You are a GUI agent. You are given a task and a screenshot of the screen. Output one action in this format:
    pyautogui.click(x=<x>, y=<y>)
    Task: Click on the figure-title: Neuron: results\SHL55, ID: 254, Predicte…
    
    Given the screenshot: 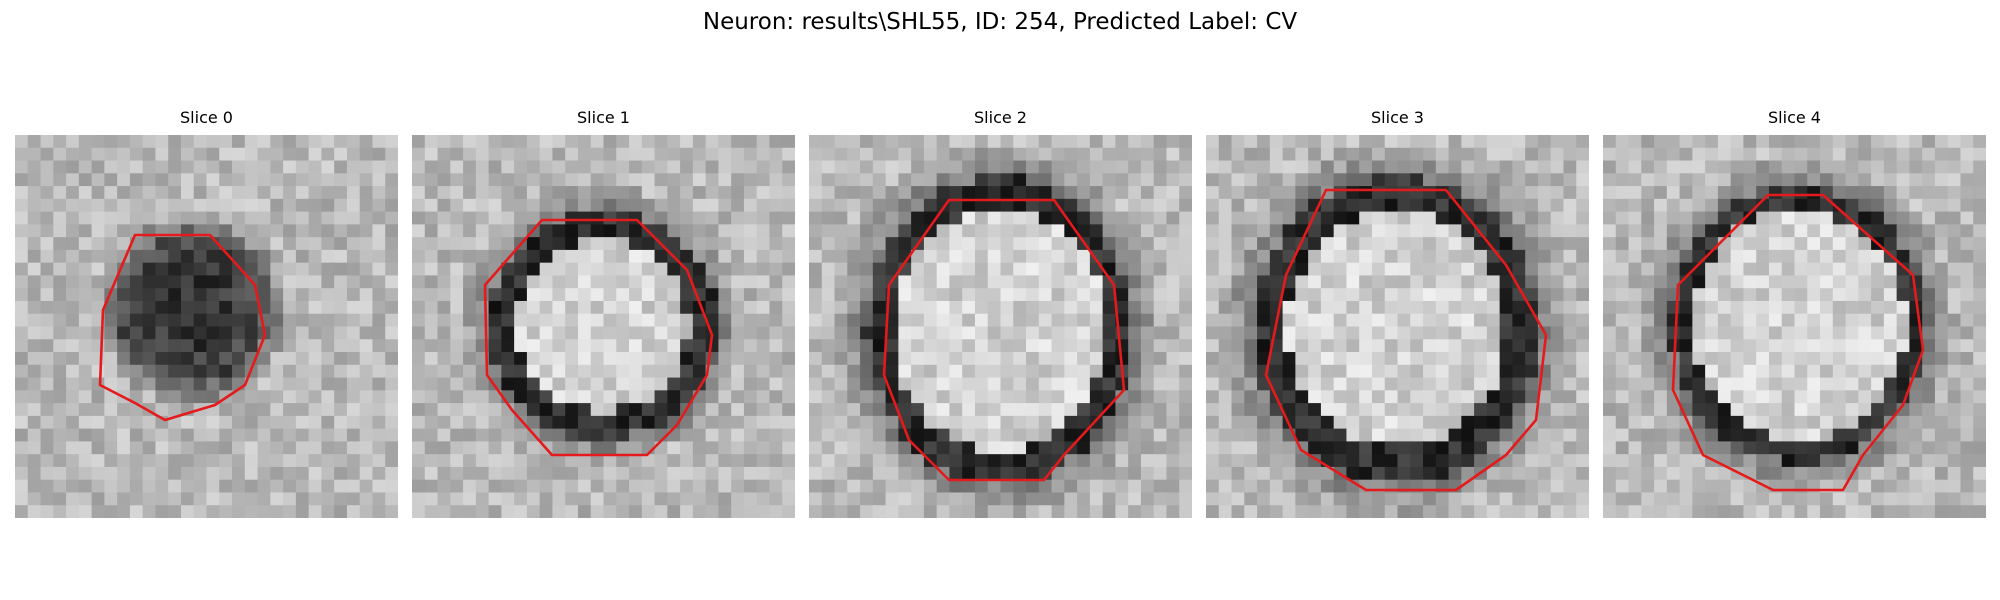 What is the action you would take?
    pyautogui.click(x=1000, y=22)
    